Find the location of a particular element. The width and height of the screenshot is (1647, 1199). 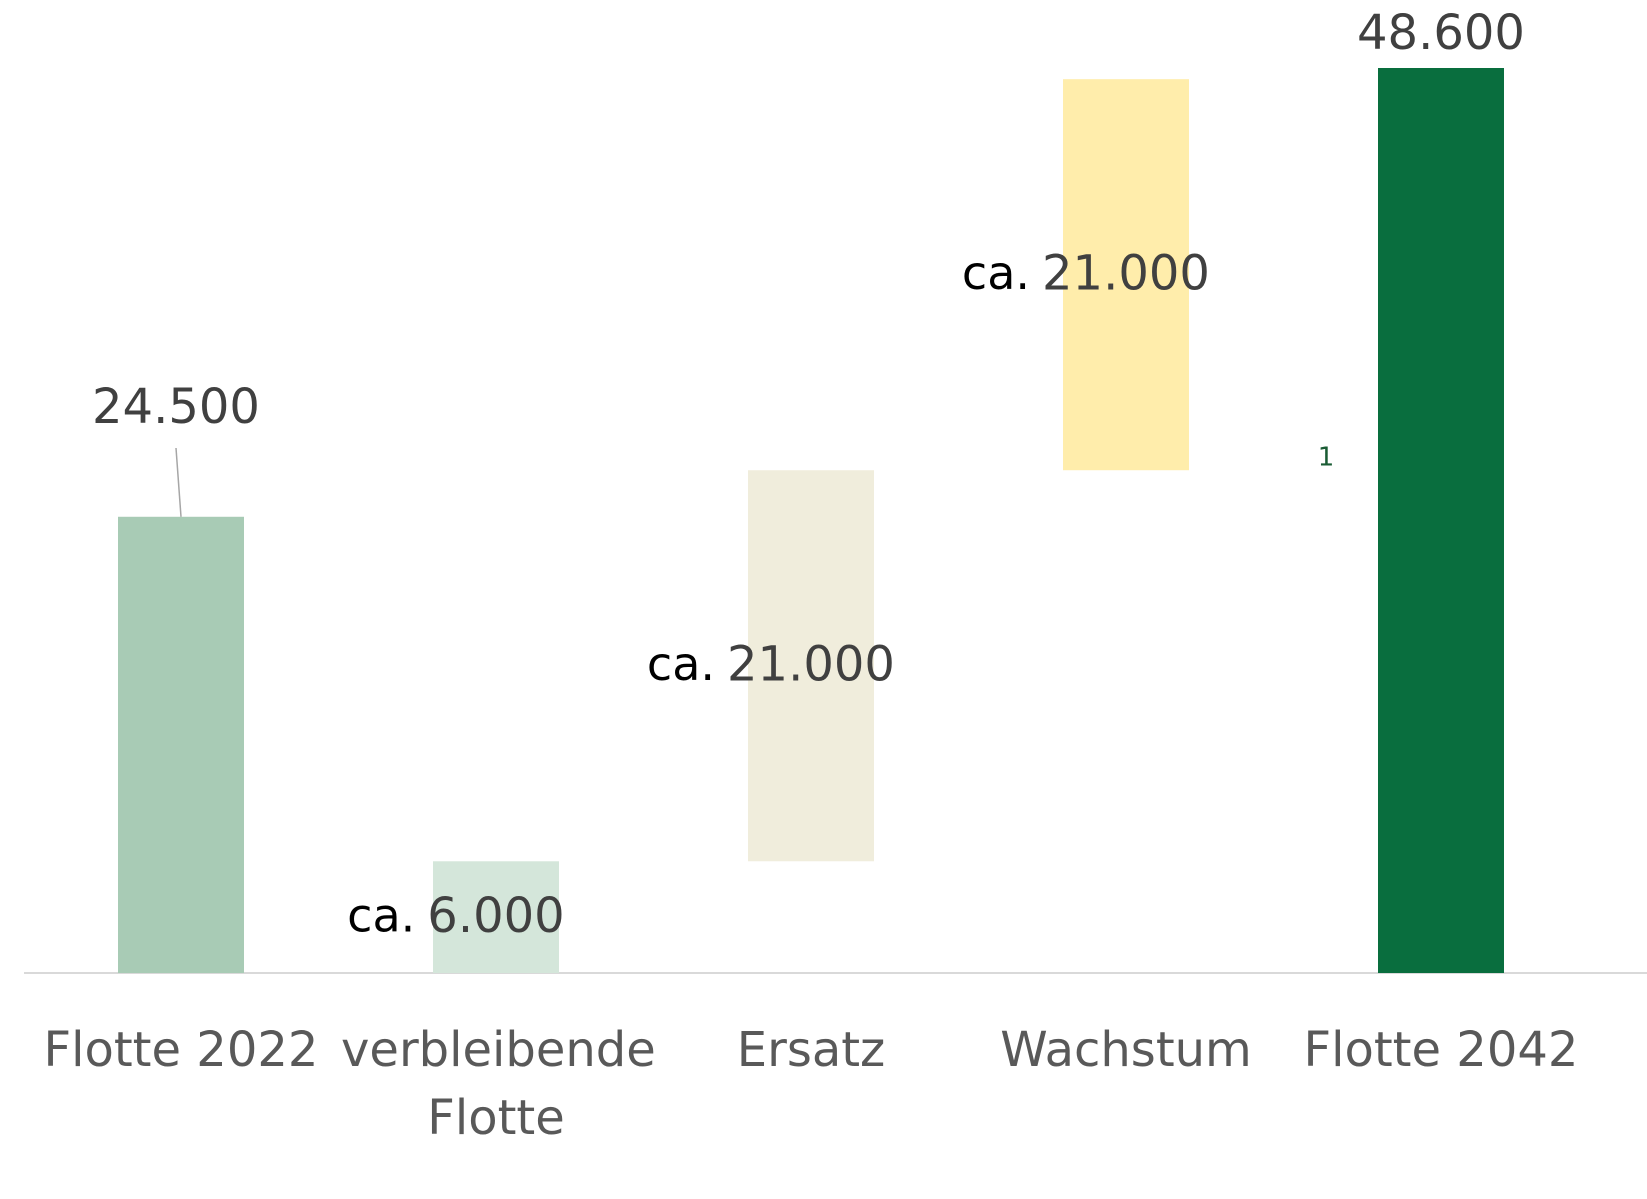

x-tick-label: verbleibende Flotte is located at coordinates (498, 1084).